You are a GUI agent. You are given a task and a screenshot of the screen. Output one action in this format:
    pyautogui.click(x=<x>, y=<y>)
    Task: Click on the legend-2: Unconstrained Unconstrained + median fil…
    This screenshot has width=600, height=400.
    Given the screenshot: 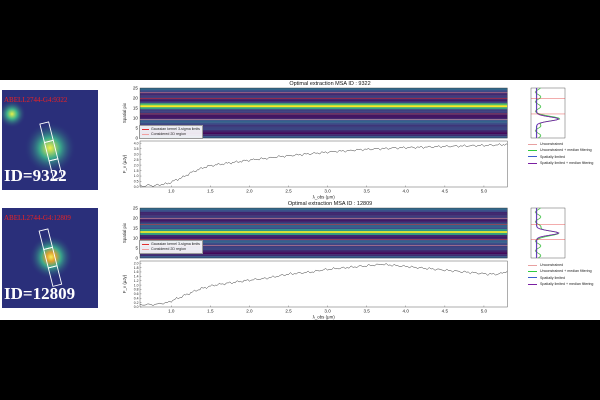 What is the action you would take?
    pyautogui.click(x=560, y=274)
    